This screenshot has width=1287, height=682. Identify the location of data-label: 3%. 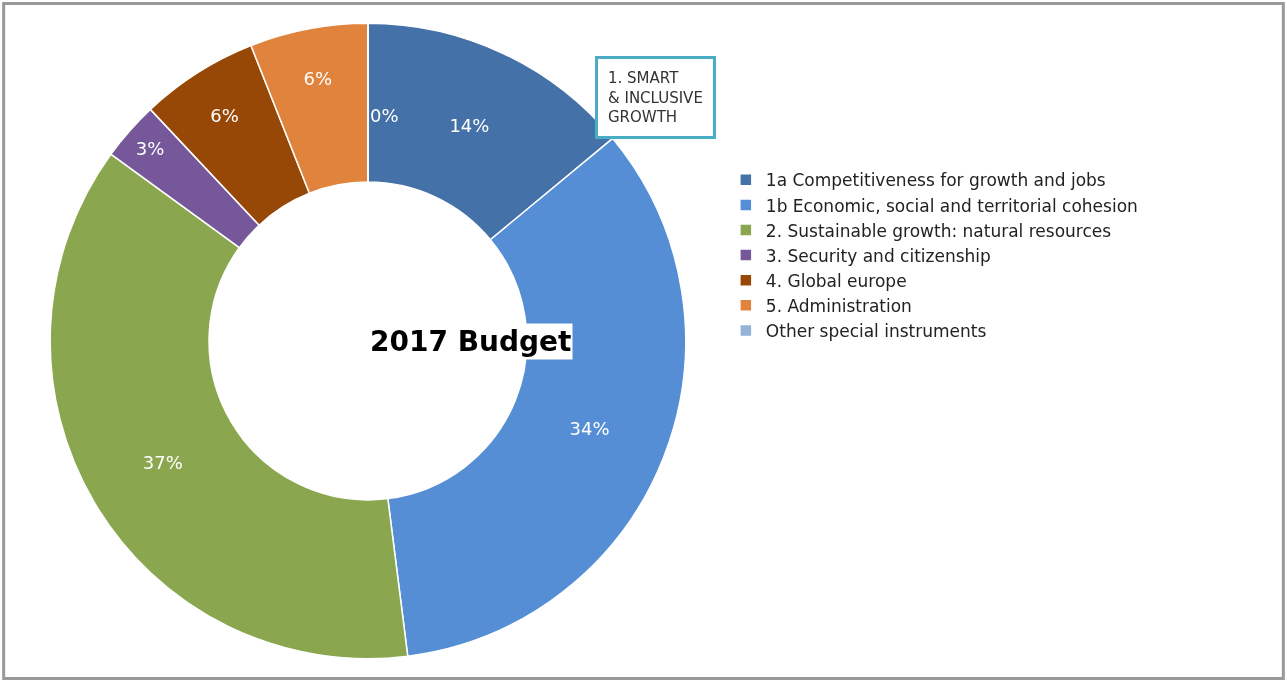
(150, 149).